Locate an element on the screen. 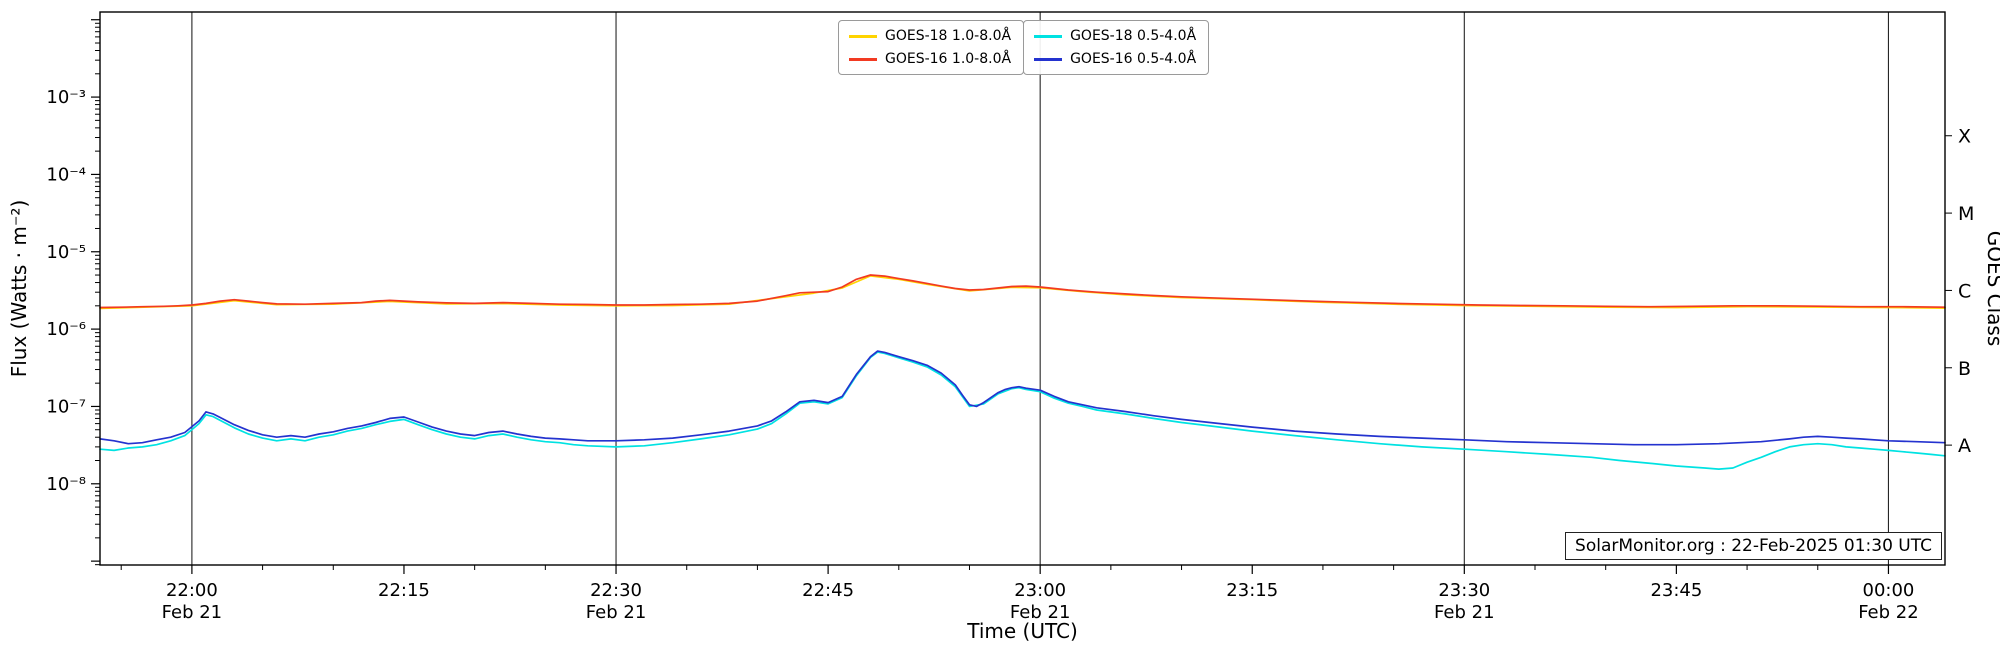  goes-class-letter: C is located at coordinates (1964, 291).